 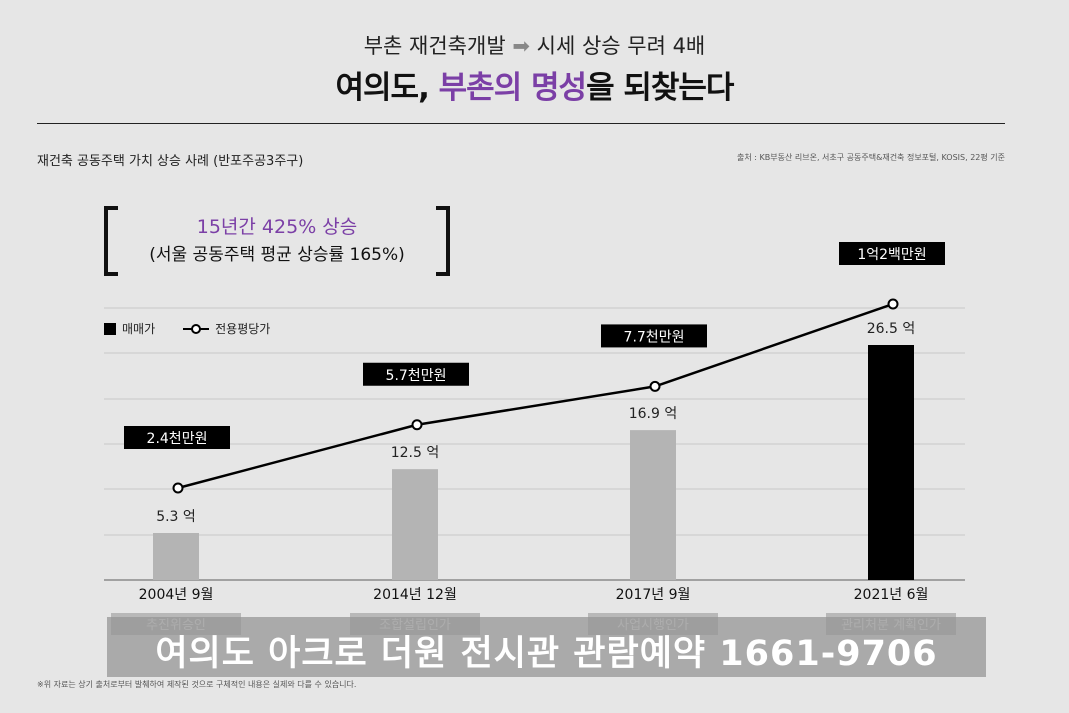 What do you see at coordinates (176, 595) in the screenshot?
I see `x-tick-label: 2004년 9월` at bounding box center [176, 595].